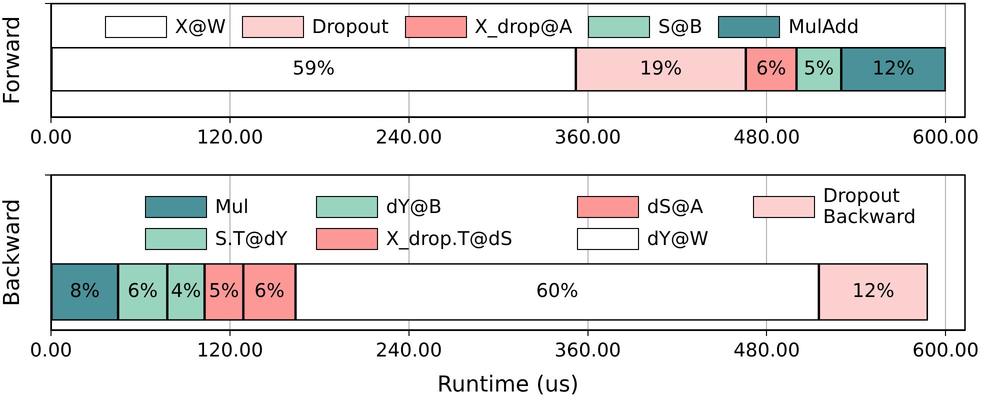  What do you see at coordinates (869, 206) in the screenshot?
I see `legend-label: Dropout Backward` at bounding box center [869, 206].